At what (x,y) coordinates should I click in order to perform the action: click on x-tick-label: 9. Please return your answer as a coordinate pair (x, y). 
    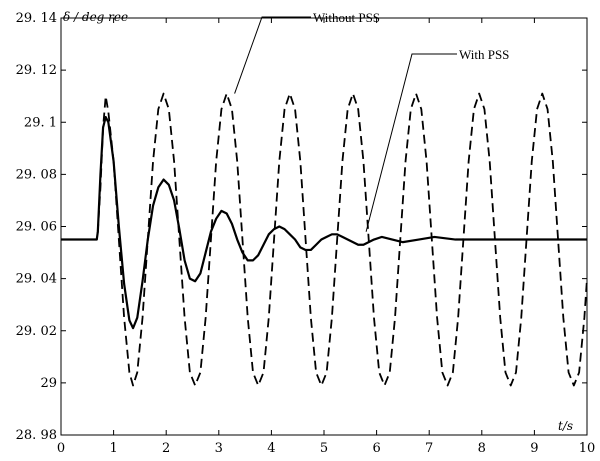
    Looking at the image, I should click on (534, 448).